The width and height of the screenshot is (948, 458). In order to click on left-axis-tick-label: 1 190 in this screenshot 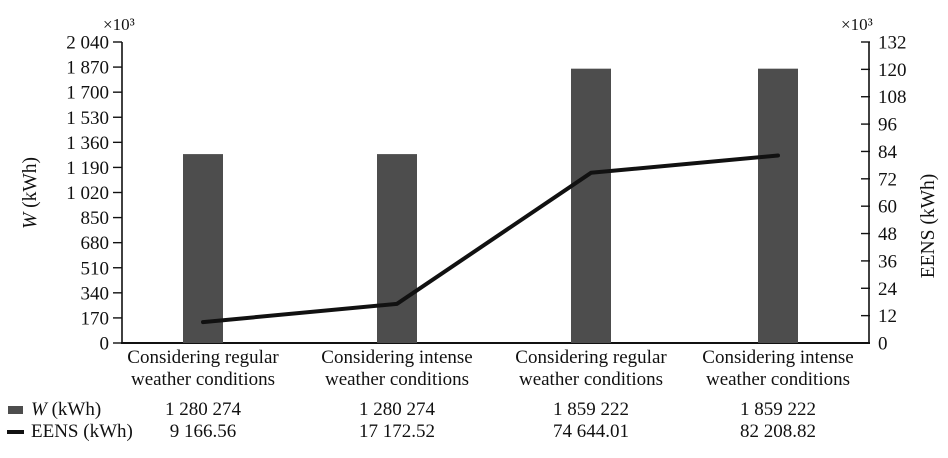, I will do `click(87, 168)`.